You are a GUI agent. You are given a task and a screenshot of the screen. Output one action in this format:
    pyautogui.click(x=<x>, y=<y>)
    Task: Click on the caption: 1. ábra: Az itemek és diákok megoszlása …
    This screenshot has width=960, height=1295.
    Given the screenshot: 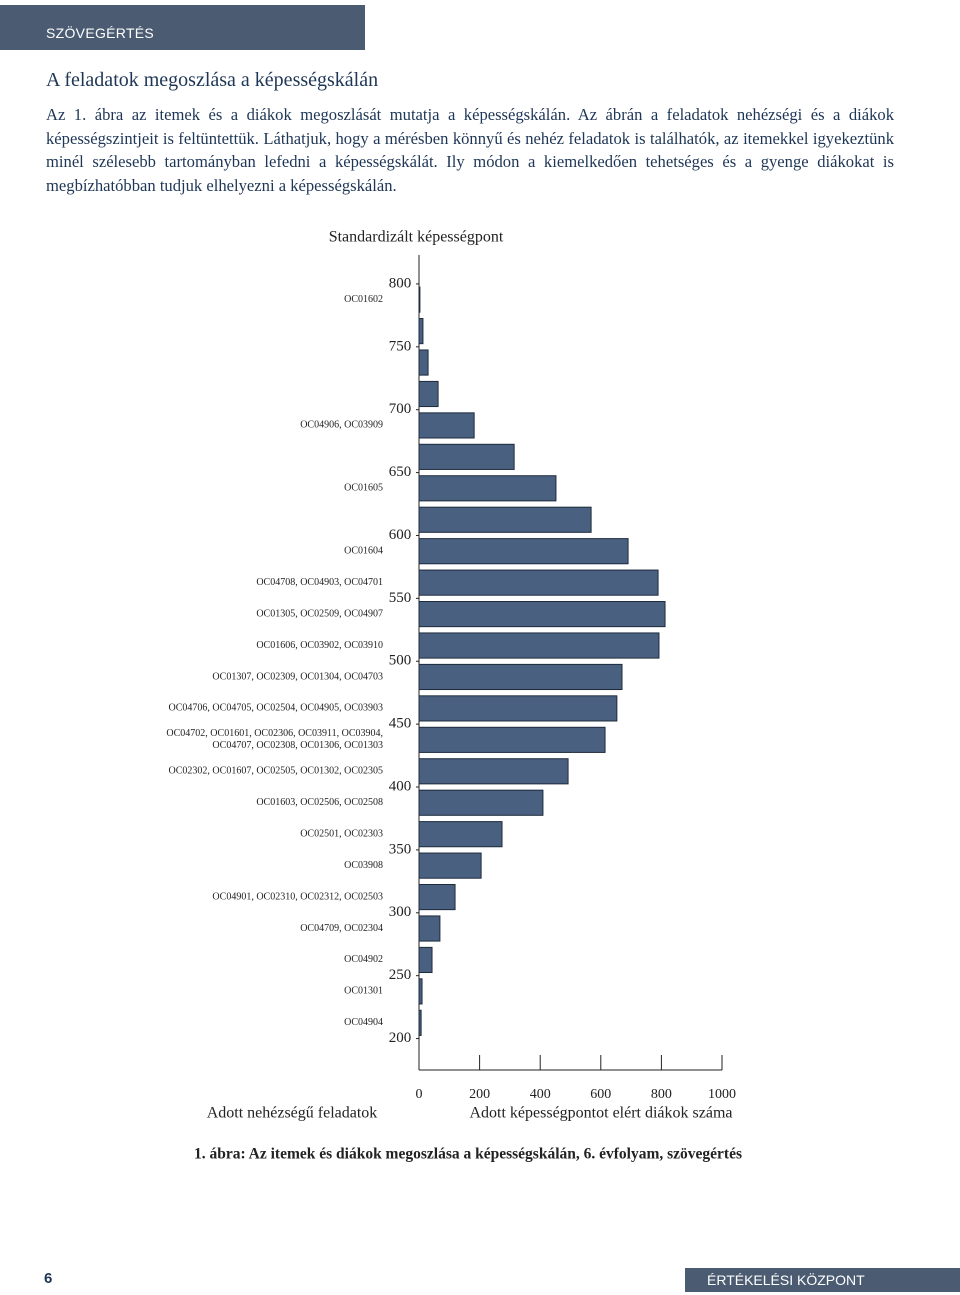 What is the action you would take?
    pyautogui.click(x=468, y=1154)
    